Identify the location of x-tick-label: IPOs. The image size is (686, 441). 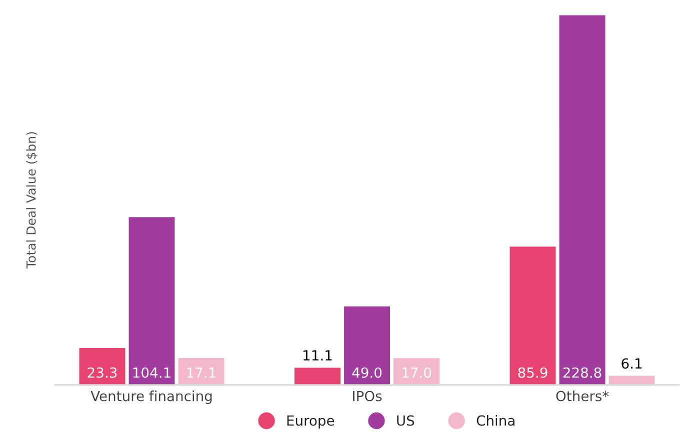
(367, 396).